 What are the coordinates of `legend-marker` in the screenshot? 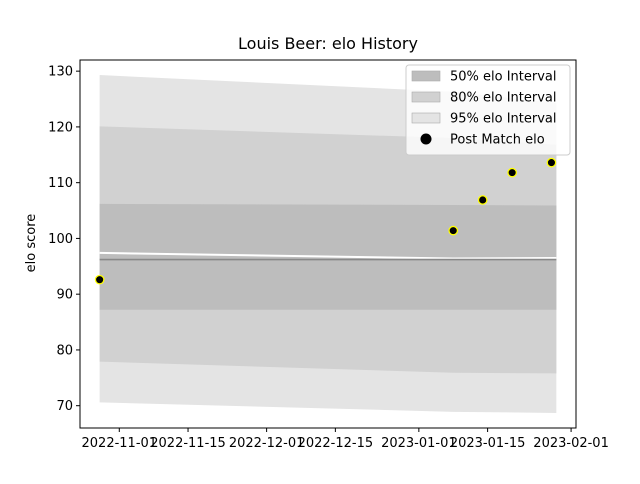 It's located at (426, 139).